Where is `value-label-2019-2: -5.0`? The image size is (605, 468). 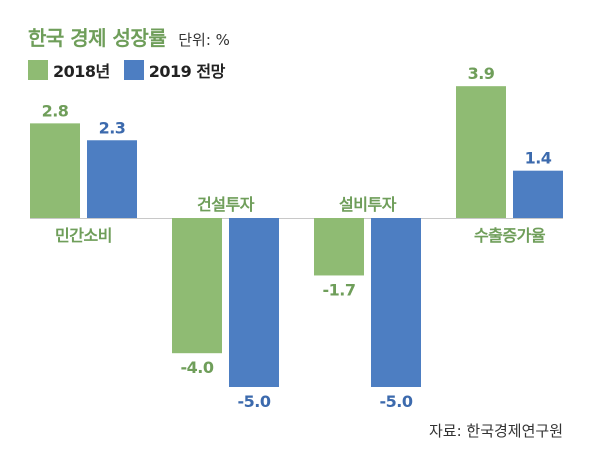
value-label-2019-2: -5.0 is located at coordinates (396, 401).